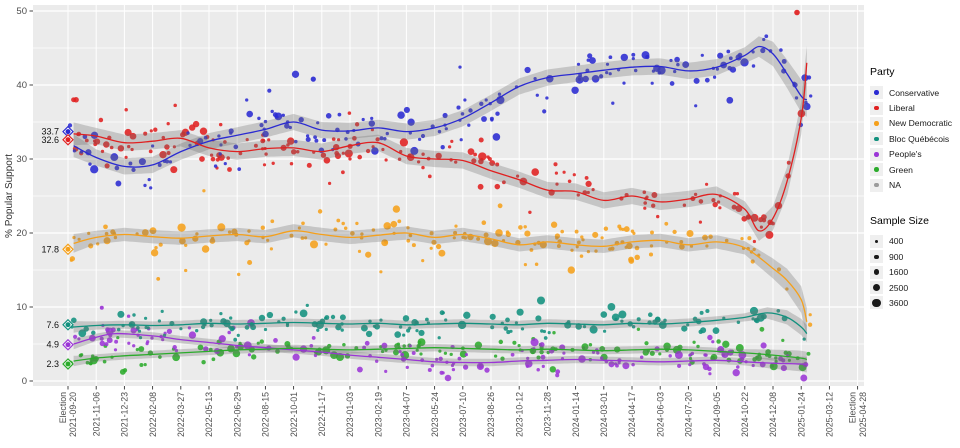 This screenshot has width=960, height=448. Describe the element at coordinates (440, 354) in the screenshot. I see `trend-line-green` at that location.